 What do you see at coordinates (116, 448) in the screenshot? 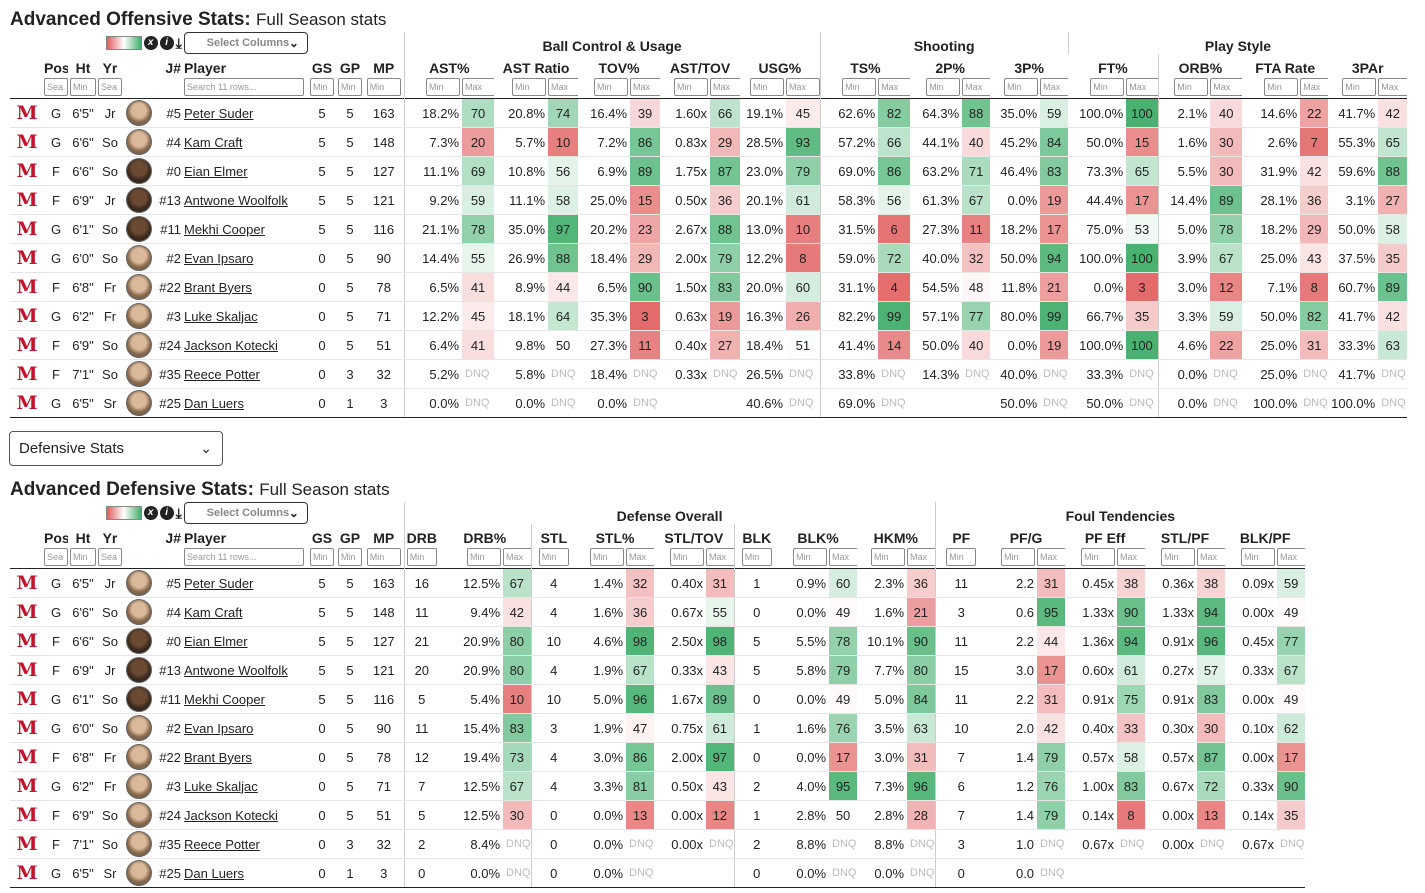
I see `stats-type-select: Defensive Stats ⌄` at bounding box center [116, 448].